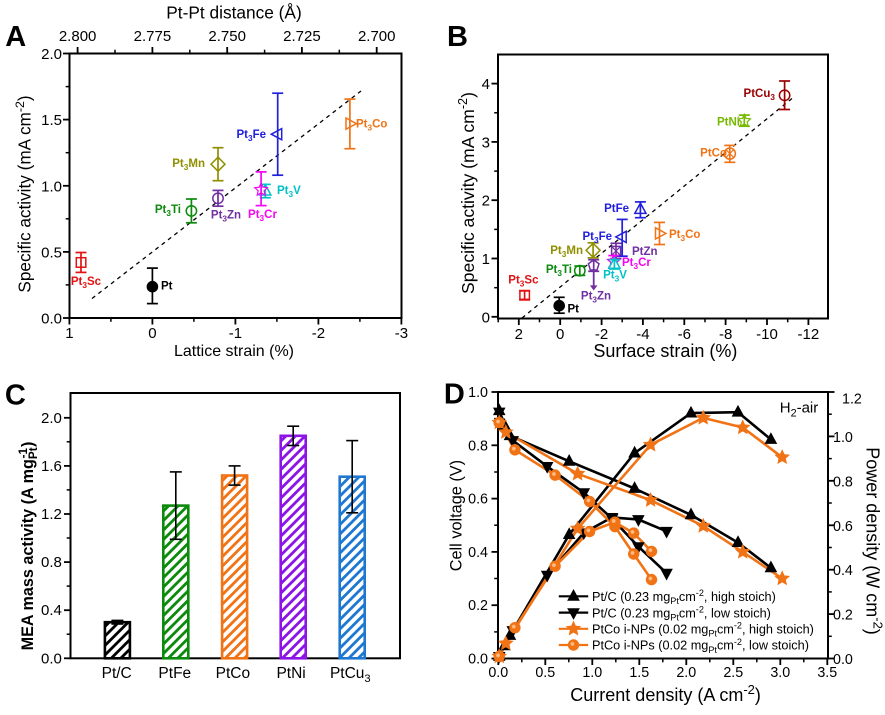  I want to click on svg-text: -3, so click(401, 333).